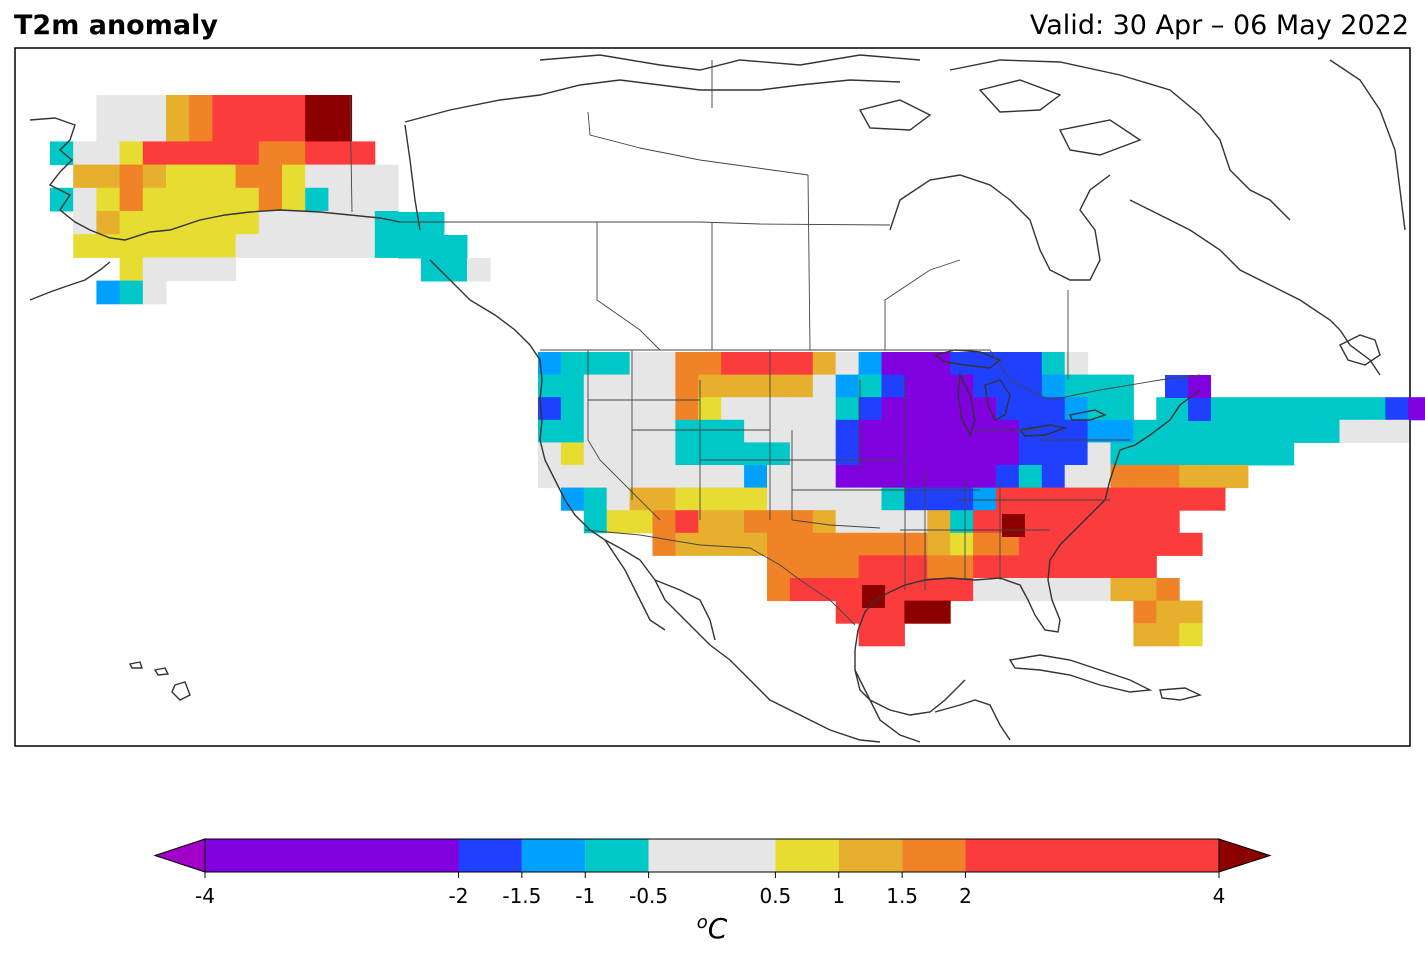  Describe the element at coordinates (459, 896) in the screenshot. I see `colorbar-tick-label: -2` at that location.